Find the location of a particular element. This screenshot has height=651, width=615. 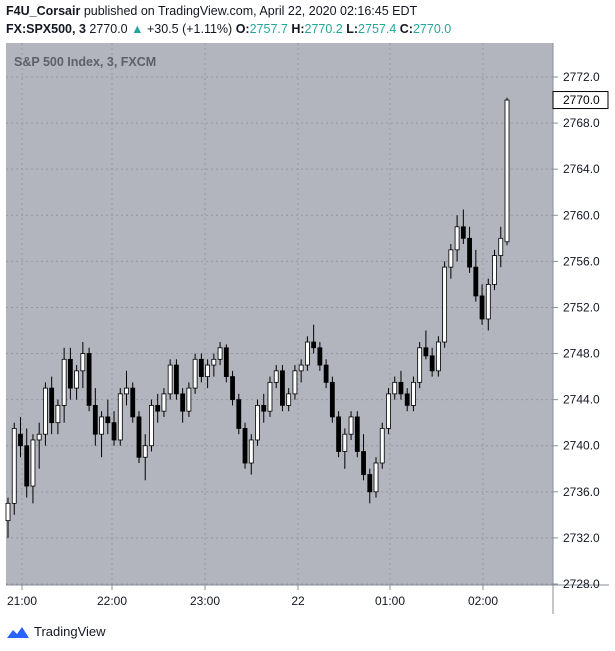

high-value: 2770.2 is located at coordinates (323, 29).